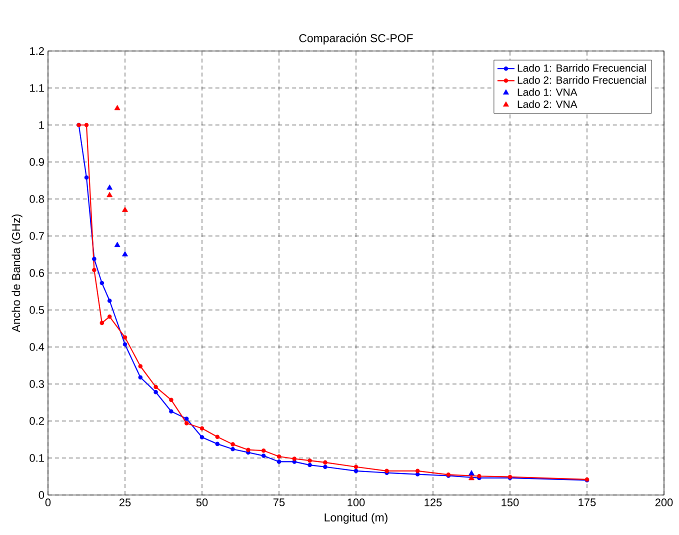 Image resolution: width=679 pixels, height=535 pixels. What do you see at coordinates (510, 502) in the screenshot?
I see `x-tick-label: 150` at bounding box center [510, 502].